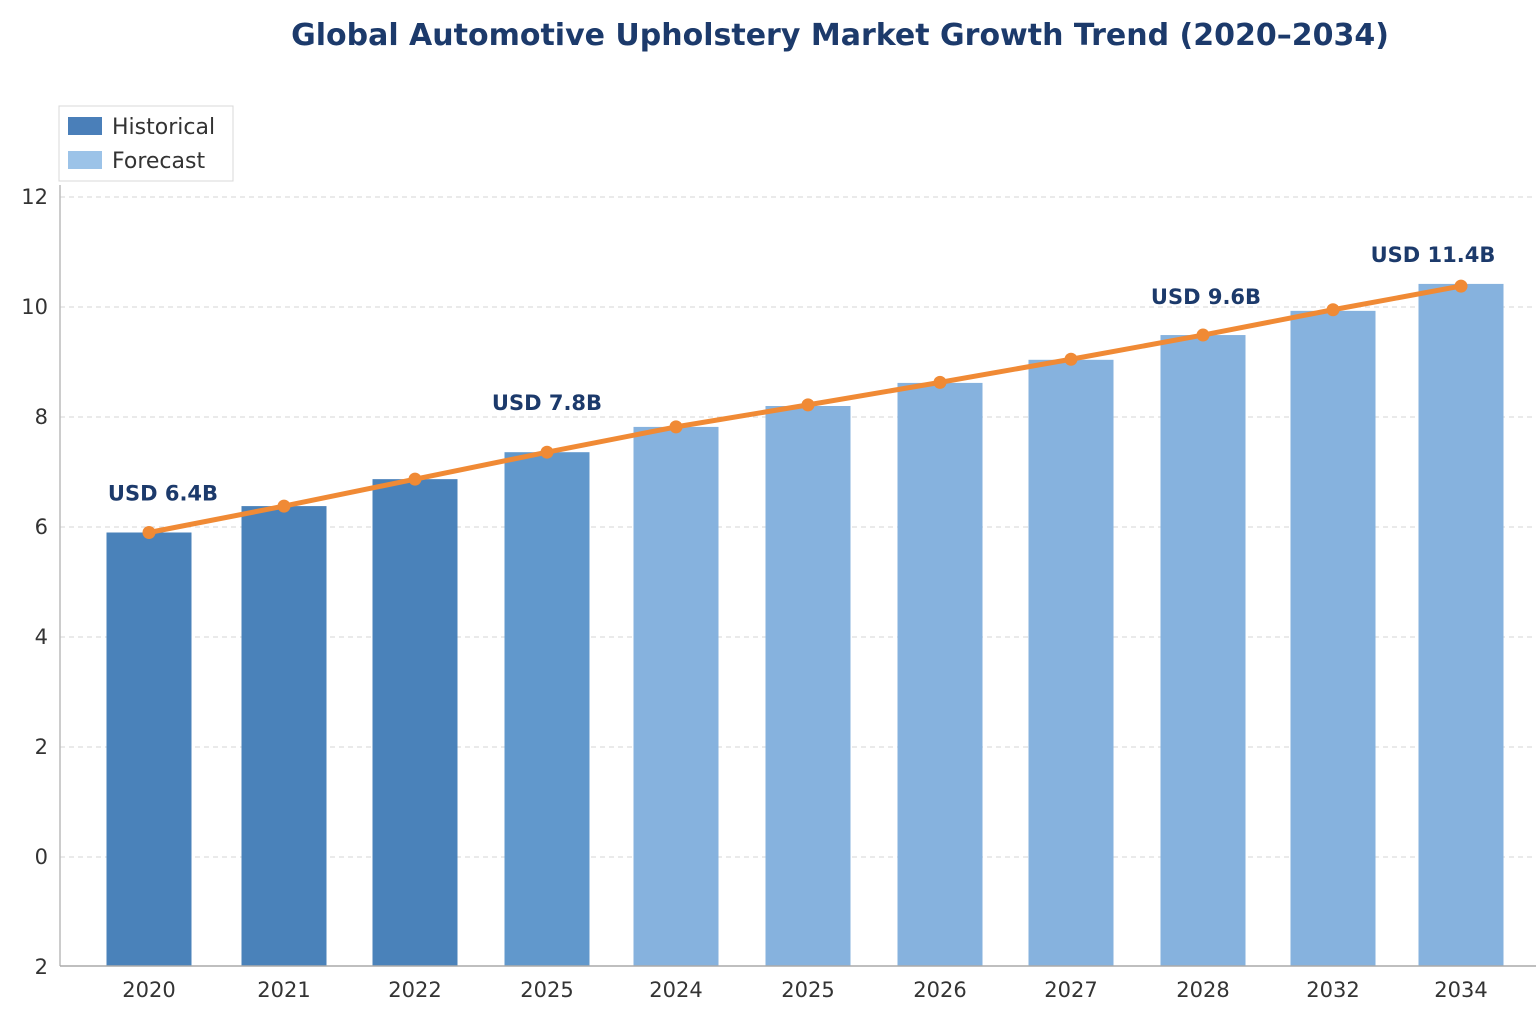 The image size is (1536, 1024). I want to click on legend-label-forecast: Forecast, so click(158, 161).